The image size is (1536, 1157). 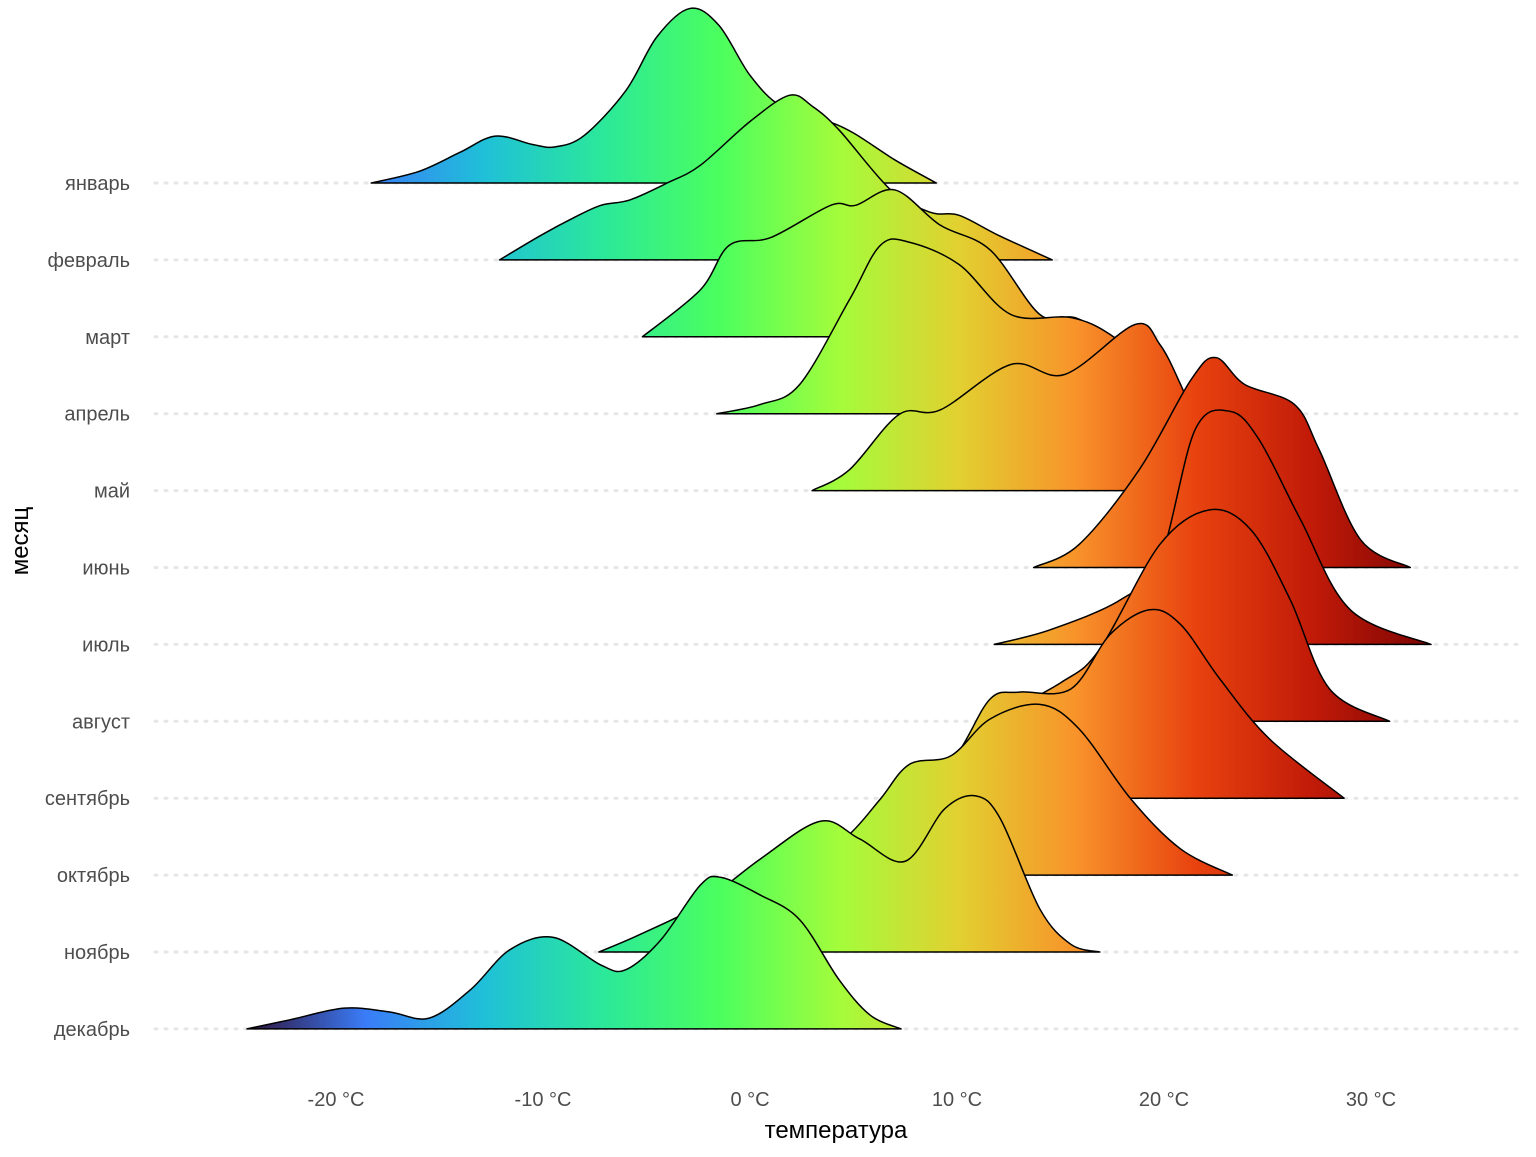 I want to click on y-tick-label: март, so click(x=107, y=338).